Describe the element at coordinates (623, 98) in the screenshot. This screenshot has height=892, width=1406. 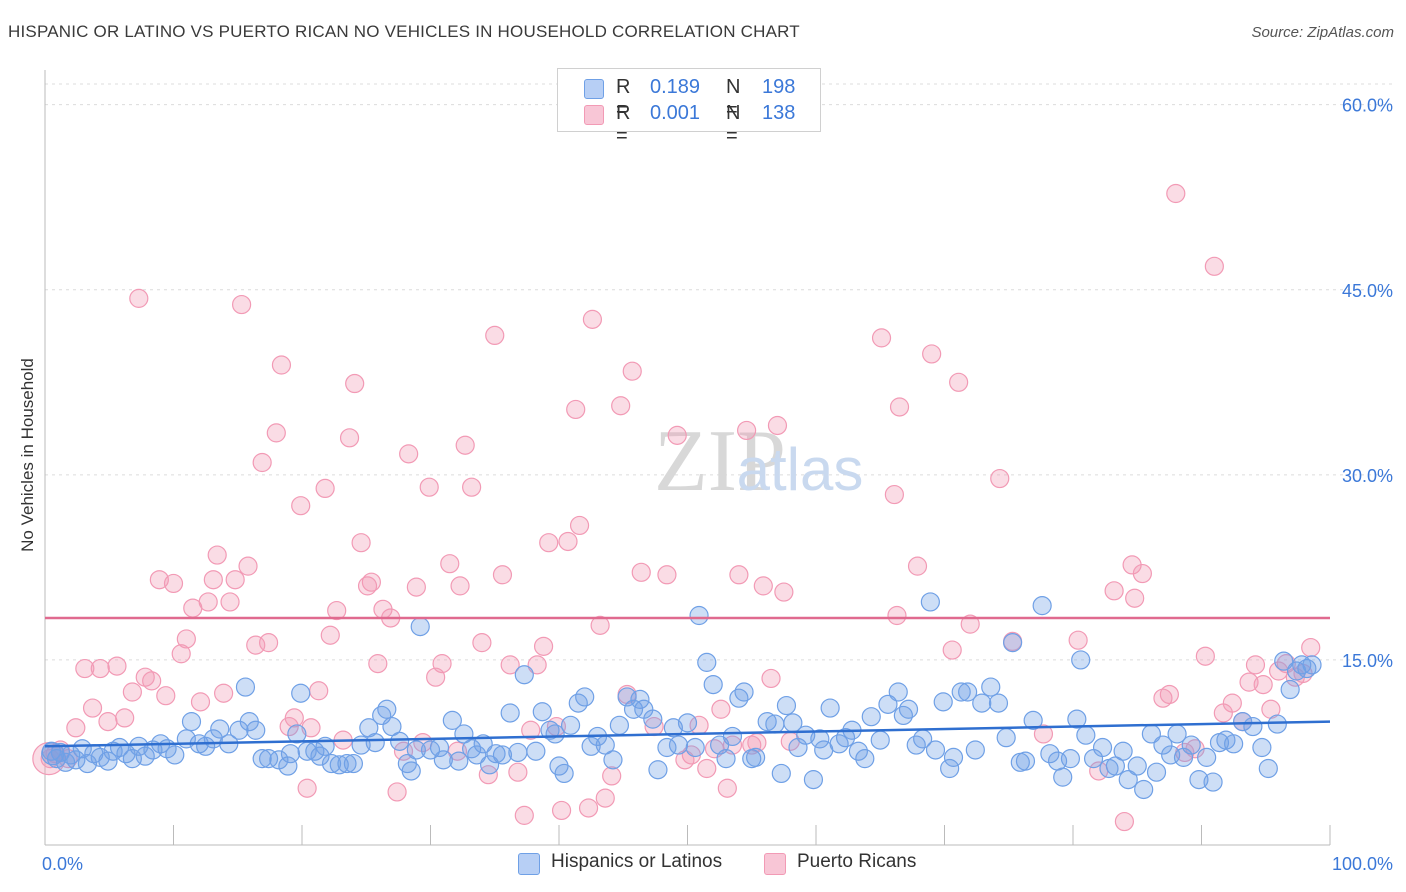
I see `legend-r-label: R =` at that location.